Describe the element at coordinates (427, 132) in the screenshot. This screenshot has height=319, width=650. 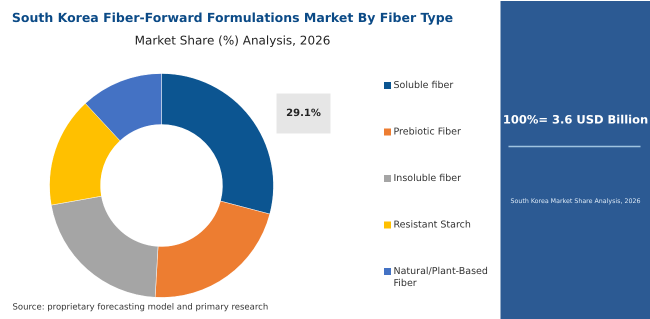
I see `legend-label: Prebiotic Fiber` at that location.